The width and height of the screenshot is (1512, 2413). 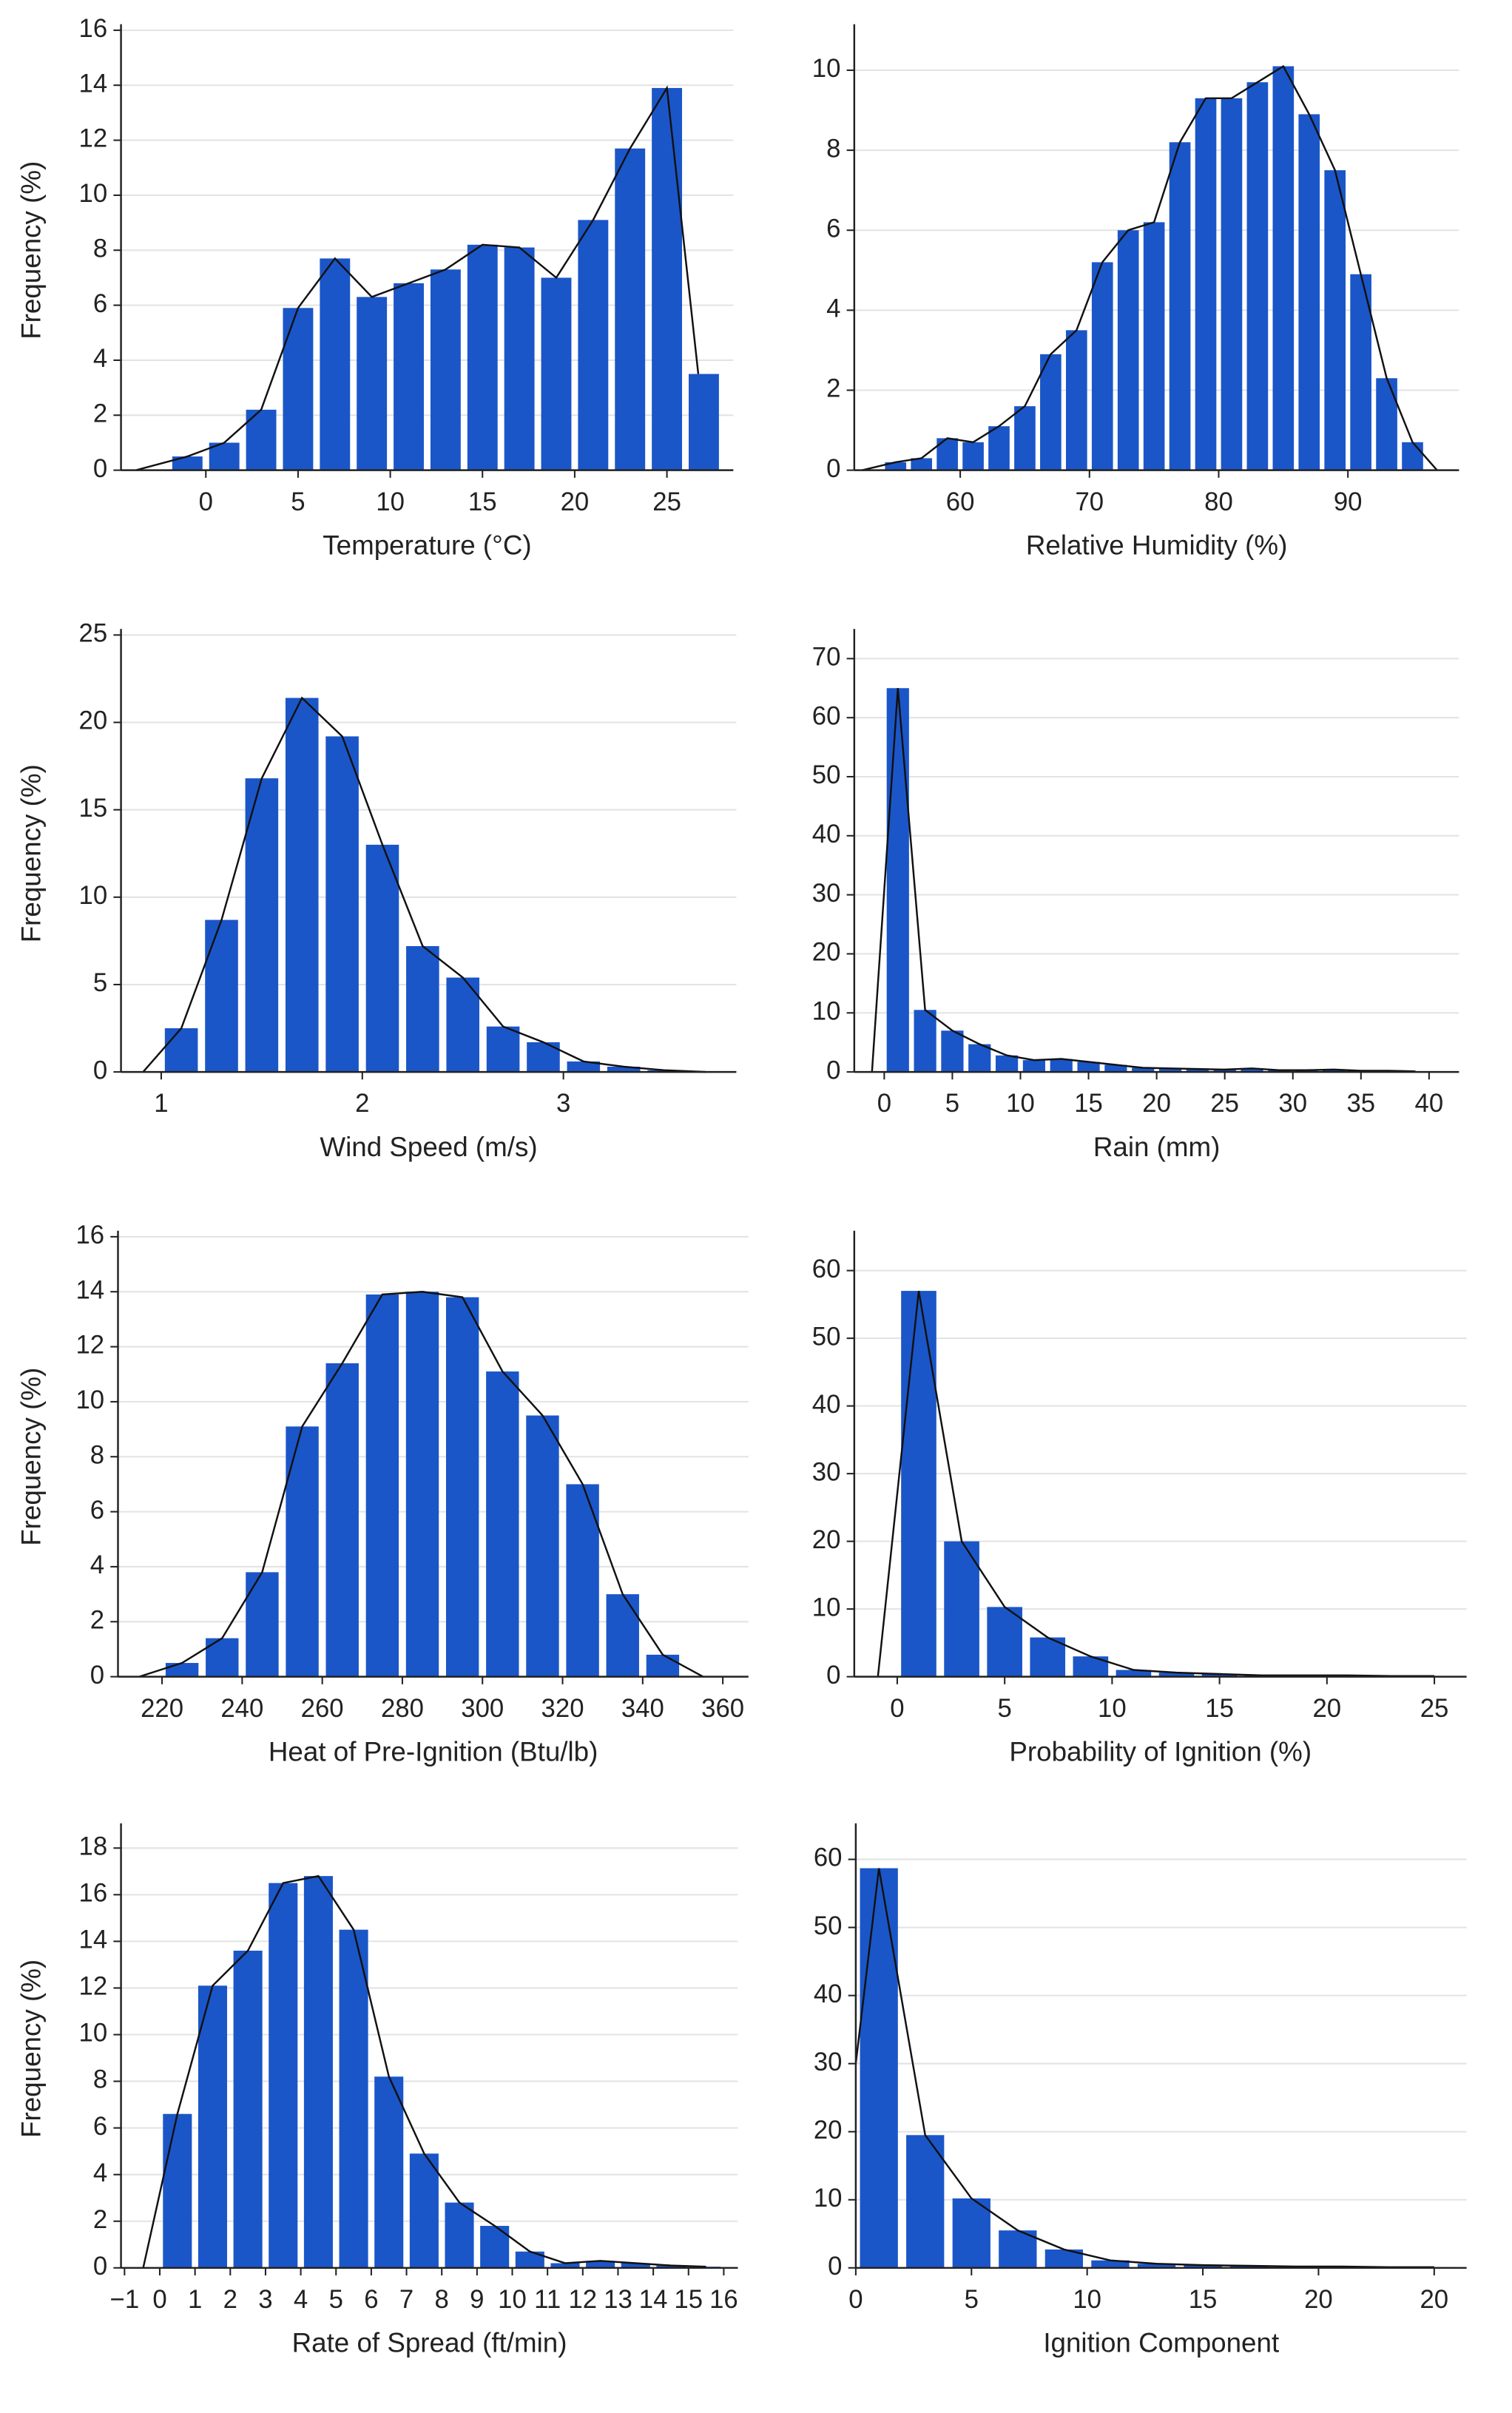 What do you see at coordinates (723, 2300) in the screenshot?
I see `x-tick-label: 16` at bounding box center [723, 2300].